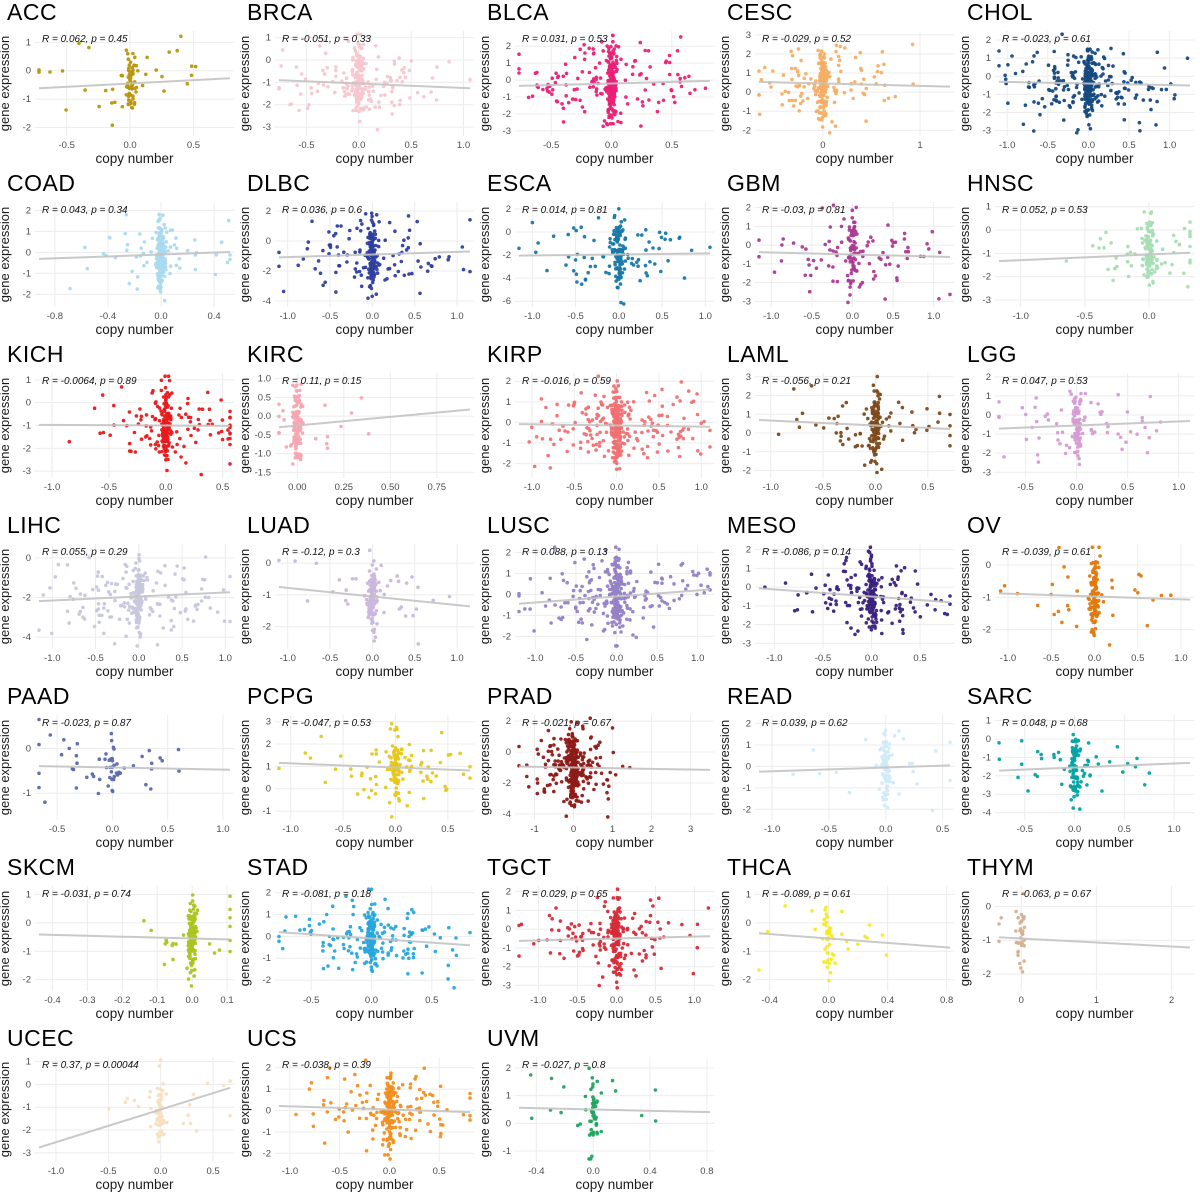 This screenshot has height=1200, width=1200. I want to click on x-tick-label: -1.0, so click(52, 487).